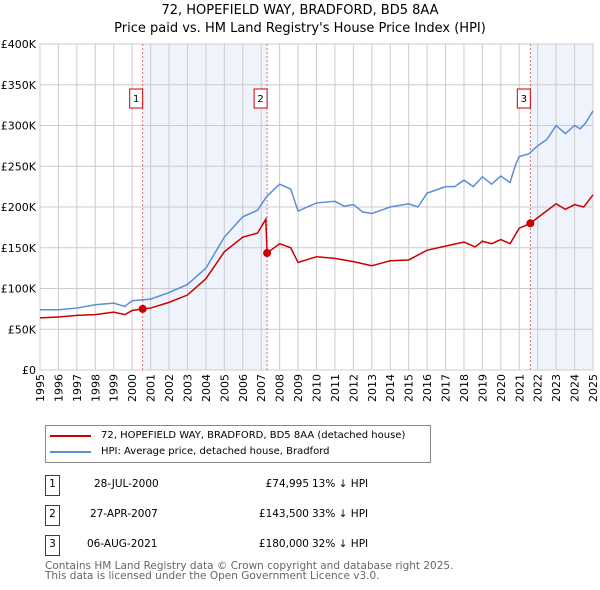 The image size is (600, 590). What do you see at coordinates (390, 388) in the screenshot?
I see `x-tick-label: 2014` at bounding box center [390, 388].